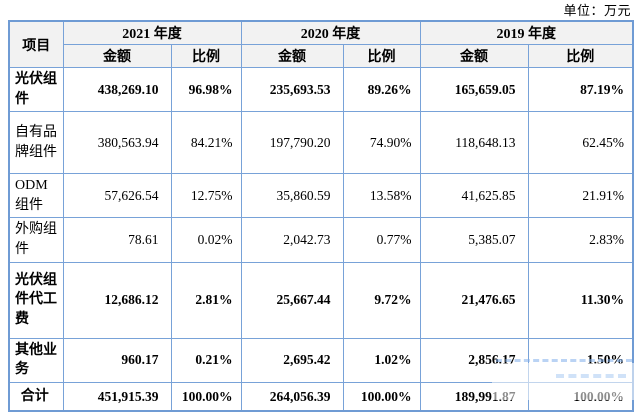  Describe the element at coordinates (206, 396) in the screenshot. I see `cell-ratio-2021: 100.00%` at that location.